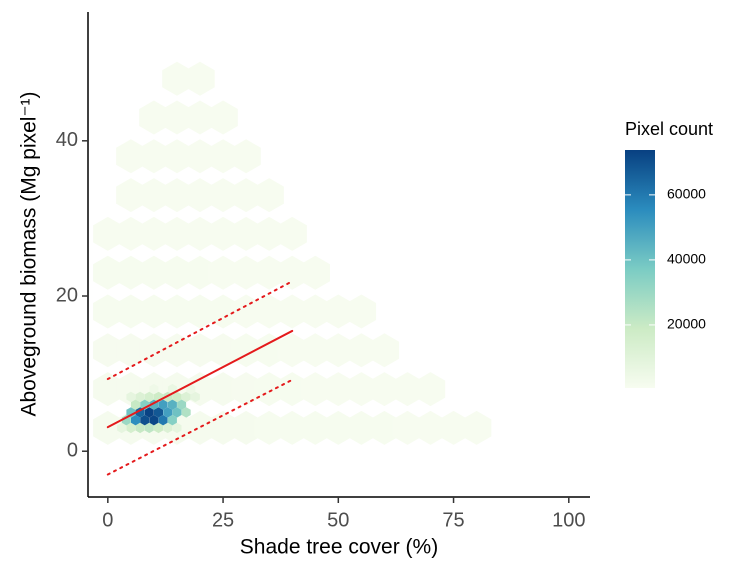 Image resolution: width=750 pixels, height=570 pixels. I want to click on y-tick-label: 0, so click(72, 450).